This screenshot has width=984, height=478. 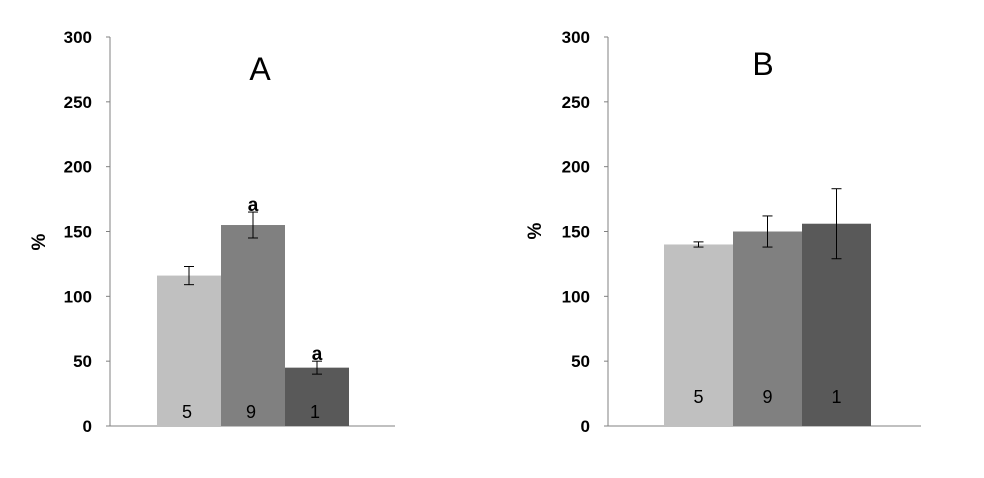 I want to click on chart-title: B, so click(x=762, y=64).